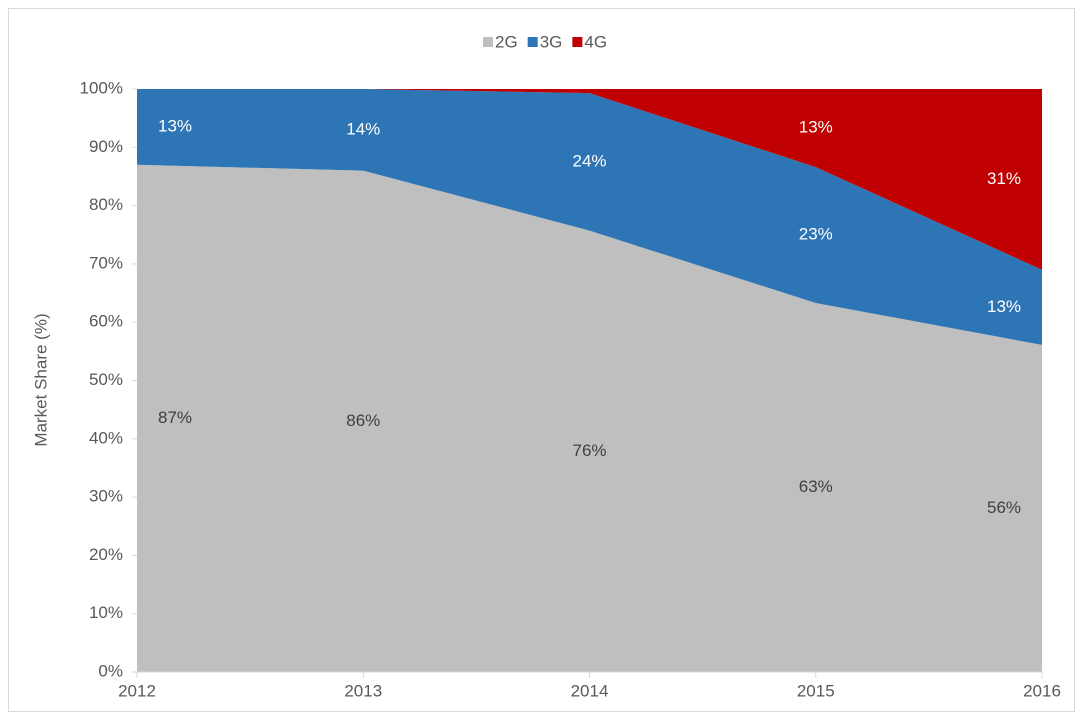  I want to click on legend-label: 4G, so click(595, 41).